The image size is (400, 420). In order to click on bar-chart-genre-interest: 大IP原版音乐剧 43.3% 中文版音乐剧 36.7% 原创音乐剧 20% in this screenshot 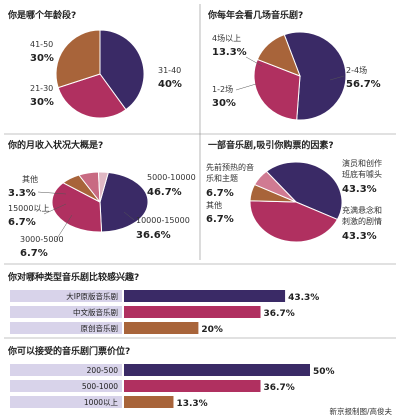, I will do `click(164, 312)`.